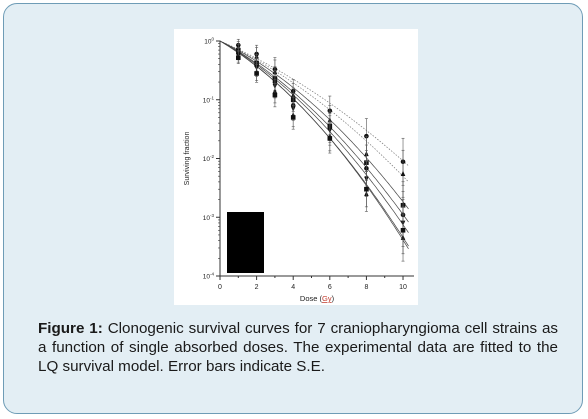  What do you see at coordinates (317, 298) in the screenshot?
I see `x-axis-title: Dose (Gy)` at bounding box center [317, 298].